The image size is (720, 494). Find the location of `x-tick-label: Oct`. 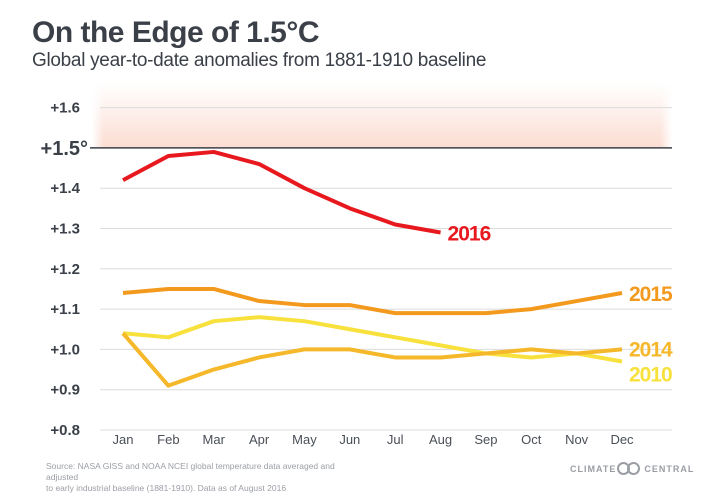

x-tick-label: Oct is located at coordinates (531, 439).